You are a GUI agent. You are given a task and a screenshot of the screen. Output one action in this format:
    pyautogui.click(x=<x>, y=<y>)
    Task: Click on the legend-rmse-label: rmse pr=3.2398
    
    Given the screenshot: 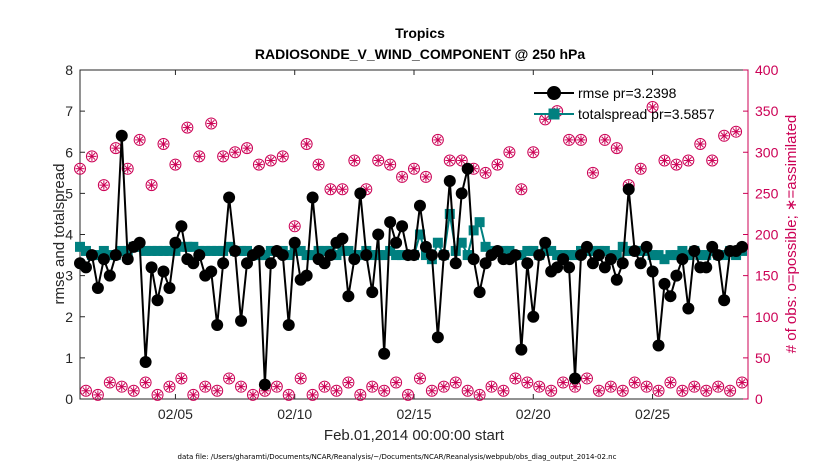 What is the action you would take?
    pyautogui.click(x=627, y=93)
    